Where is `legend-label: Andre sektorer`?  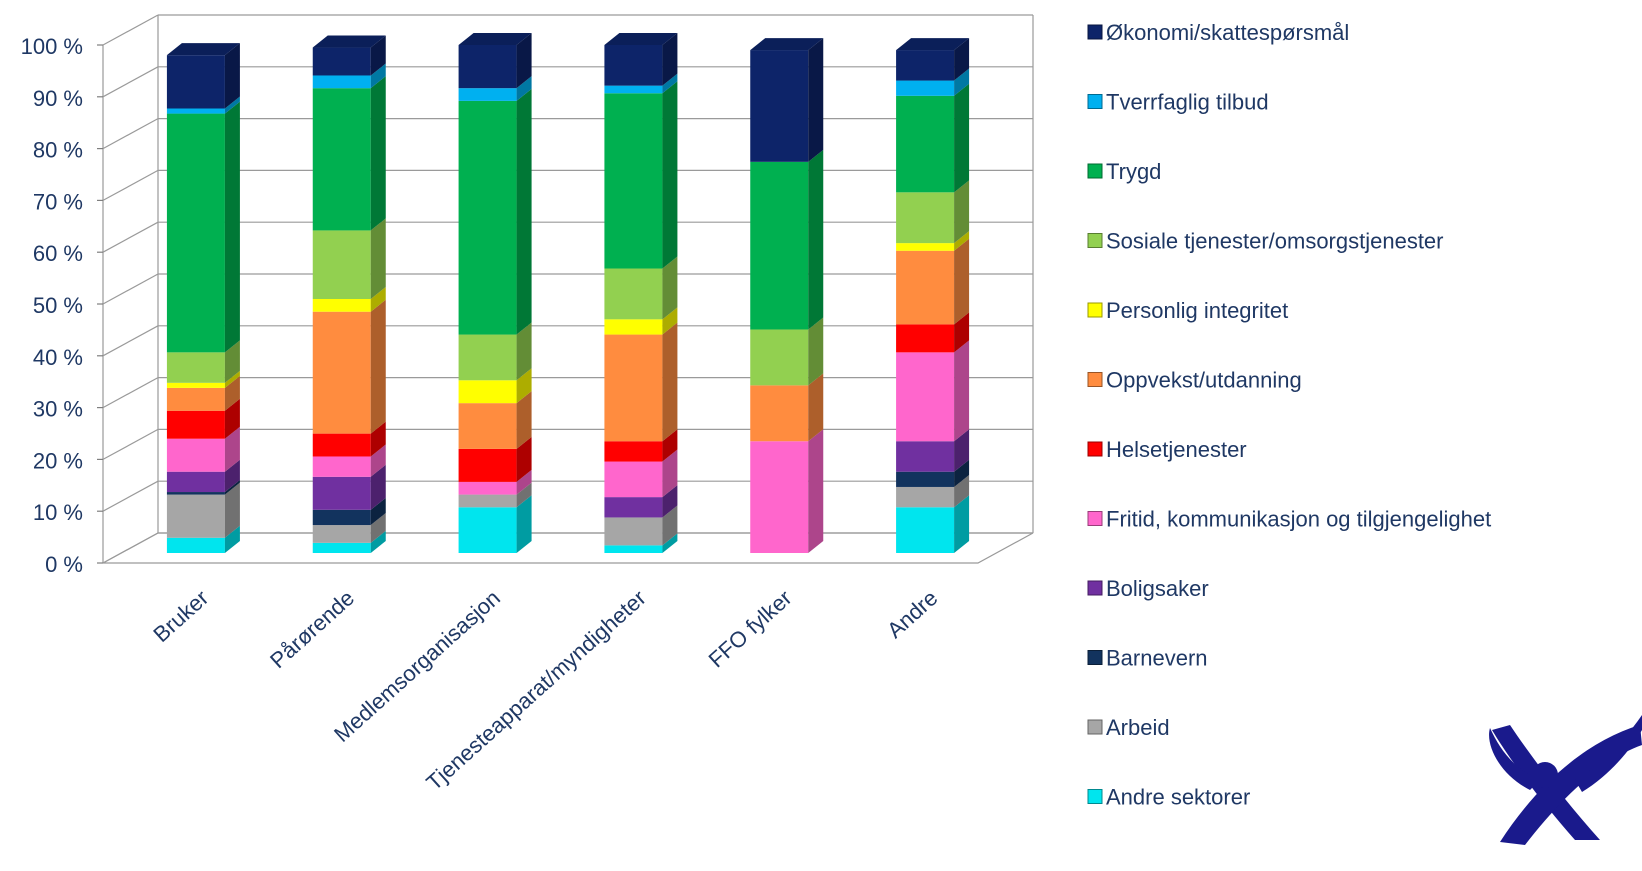 legend-label: Andre sektorer is located at coordinates (1178, 797).